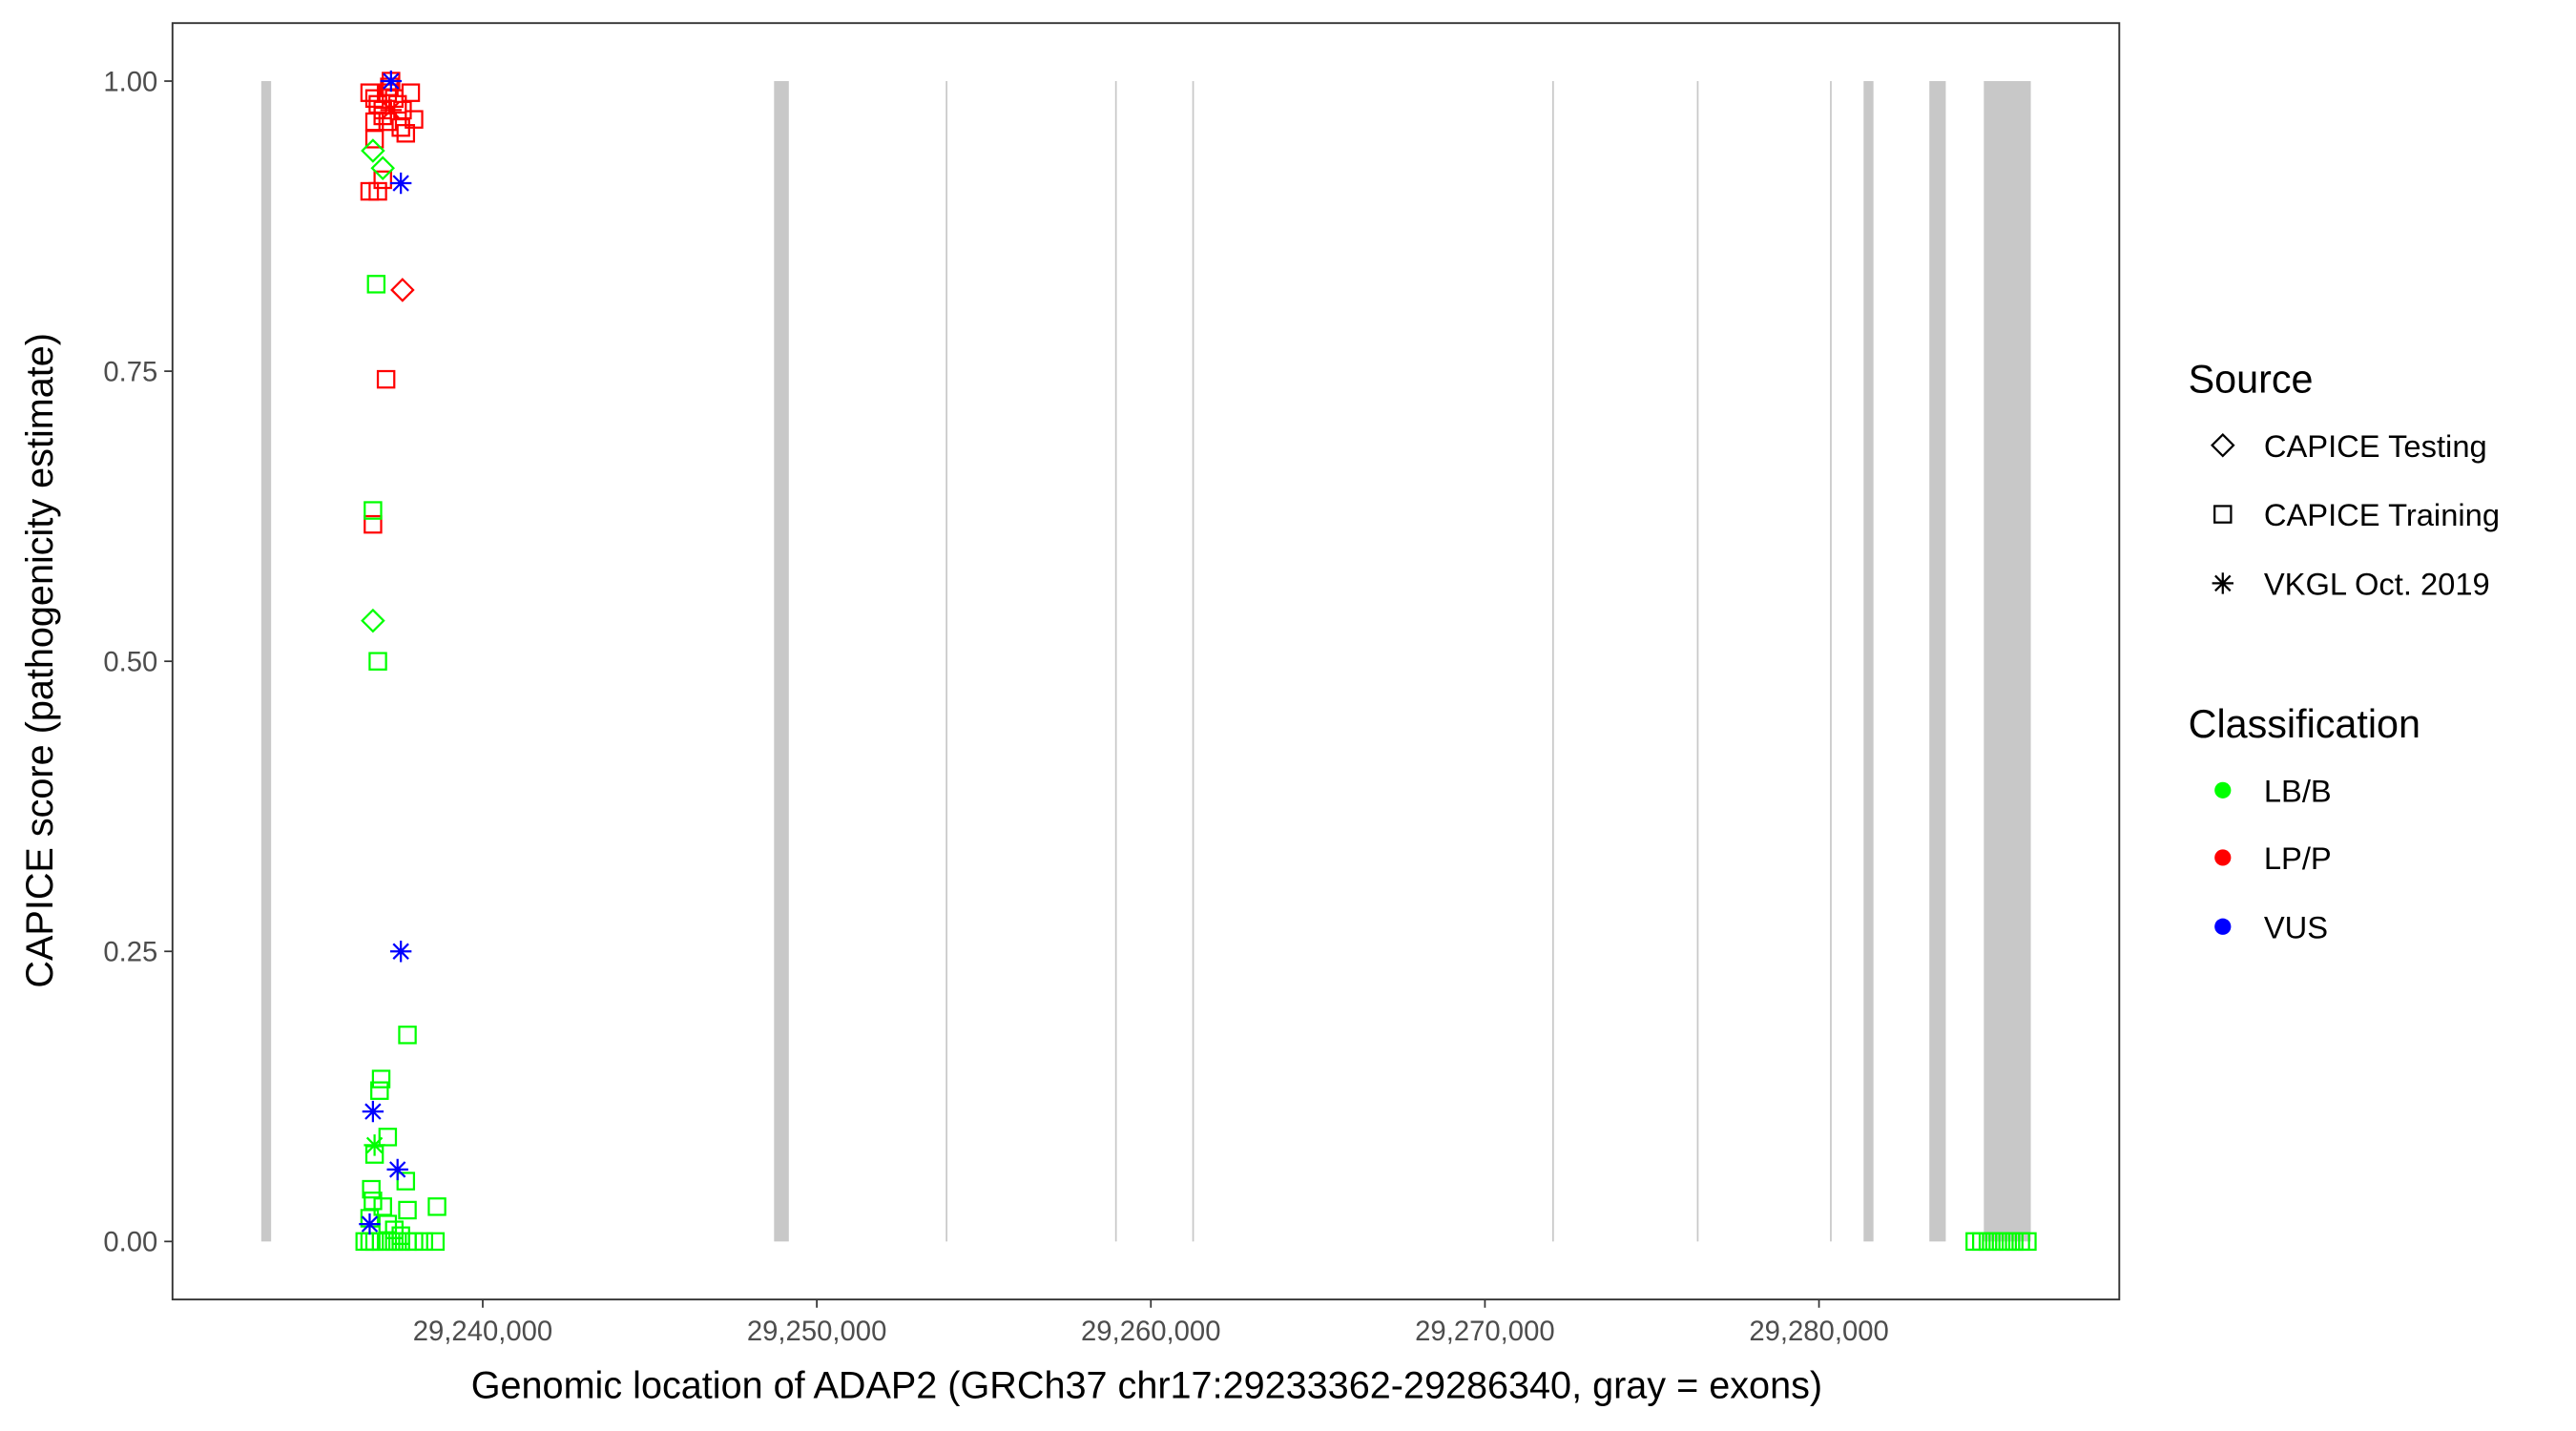 The image size is (2576, 1431). What do you see at coordinates (2377, 583) in the screenshot?
I see `legend-label-vkgl: VKGL Oct. 2019` at bounding box center [2377, 583].